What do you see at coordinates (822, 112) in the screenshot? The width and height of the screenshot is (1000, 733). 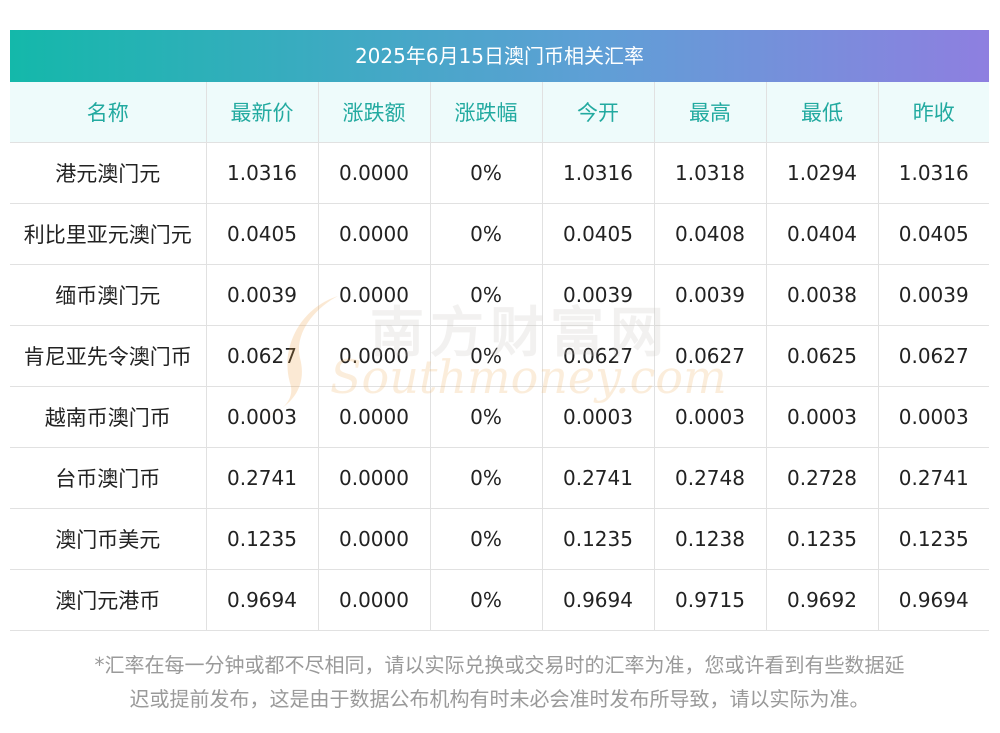 I see `column-header: 最低` at bounding box center [822, 112].